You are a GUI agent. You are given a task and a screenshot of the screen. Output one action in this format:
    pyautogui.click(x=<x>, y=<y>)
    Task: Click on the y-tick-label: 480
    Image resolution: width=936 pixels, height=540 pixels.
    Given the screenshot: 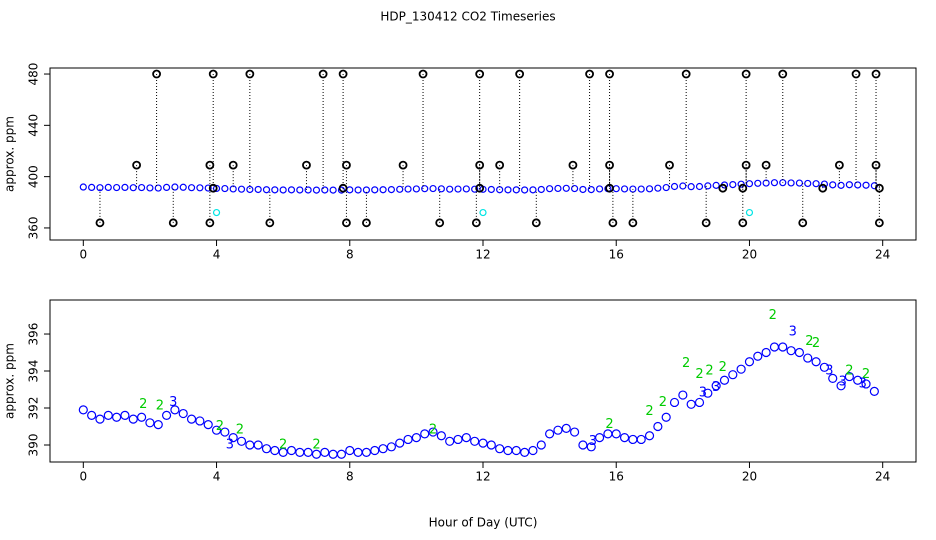 What is the action you would take?
    pyautogui.click(x=34, y=74)
    